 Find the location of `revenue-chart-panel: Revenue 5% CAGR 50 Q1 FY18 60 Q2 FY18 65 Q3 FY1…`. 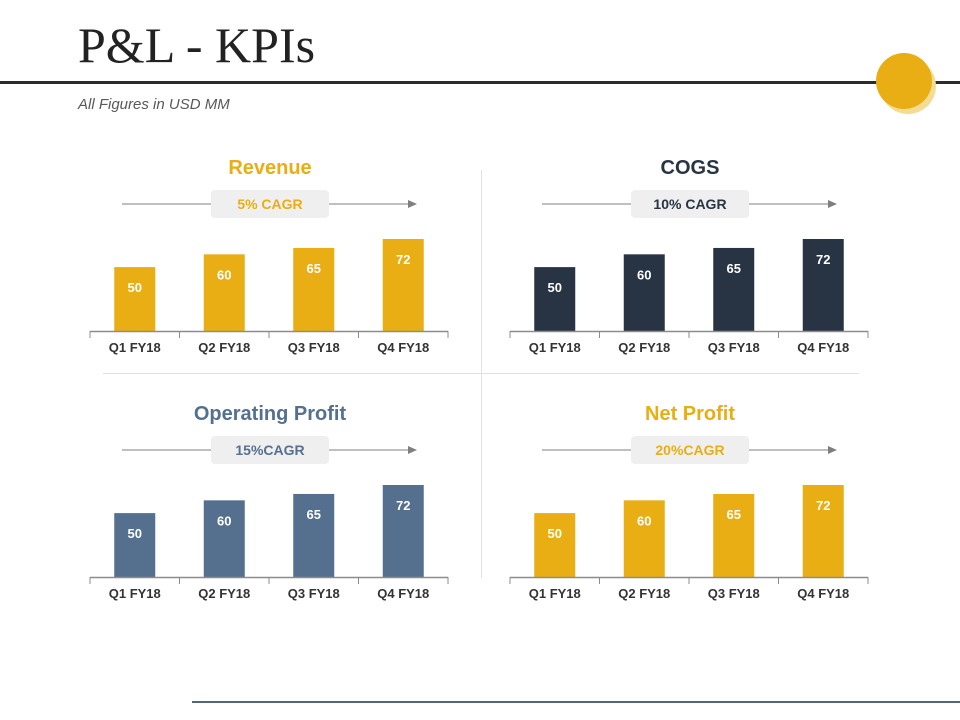

revenue-chart-panel: Revenue 5% CAGR 50 Q1 FY18 60 Q2 FY18 65 Q3 FY1… is located at coordinates (270, 255).